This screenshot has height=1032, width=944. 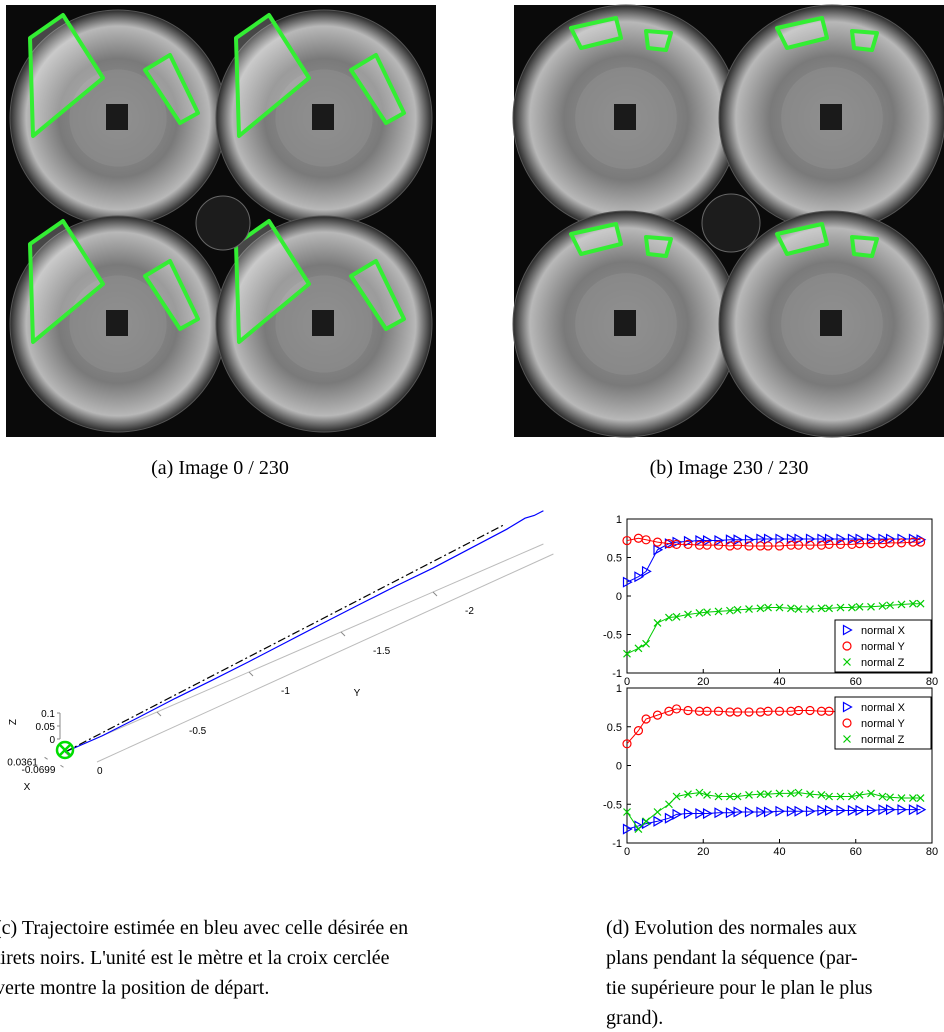 What do you see at coordinates (883, 708) in the screenshot?
I see `legend-label: normal X` at bounding box center [883, 708].